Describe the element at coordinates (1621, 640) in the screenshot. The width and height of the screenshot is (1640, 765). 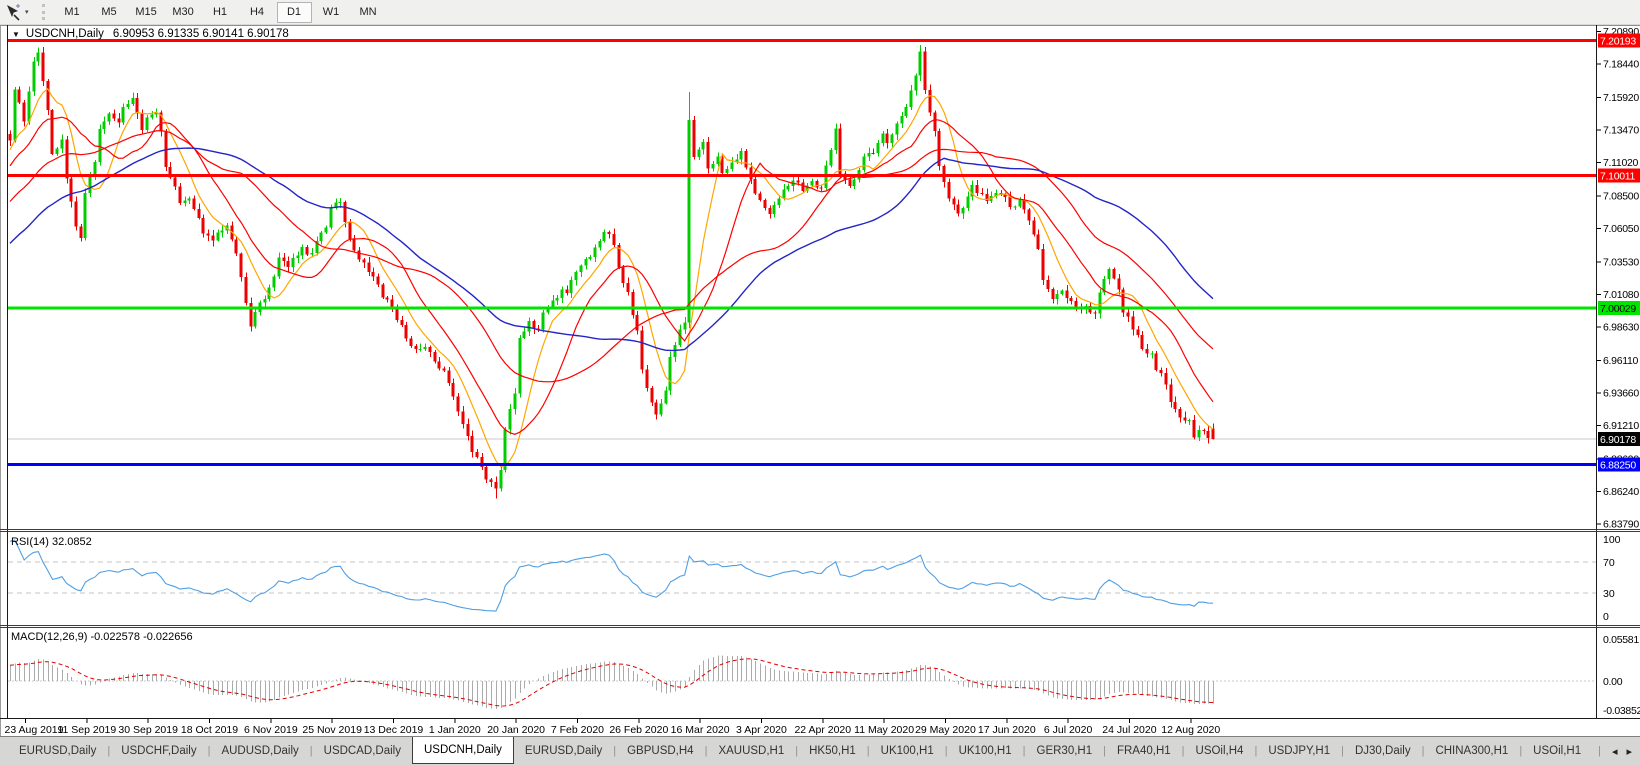
I see `macd-axis-label: 0.05581` at that location.